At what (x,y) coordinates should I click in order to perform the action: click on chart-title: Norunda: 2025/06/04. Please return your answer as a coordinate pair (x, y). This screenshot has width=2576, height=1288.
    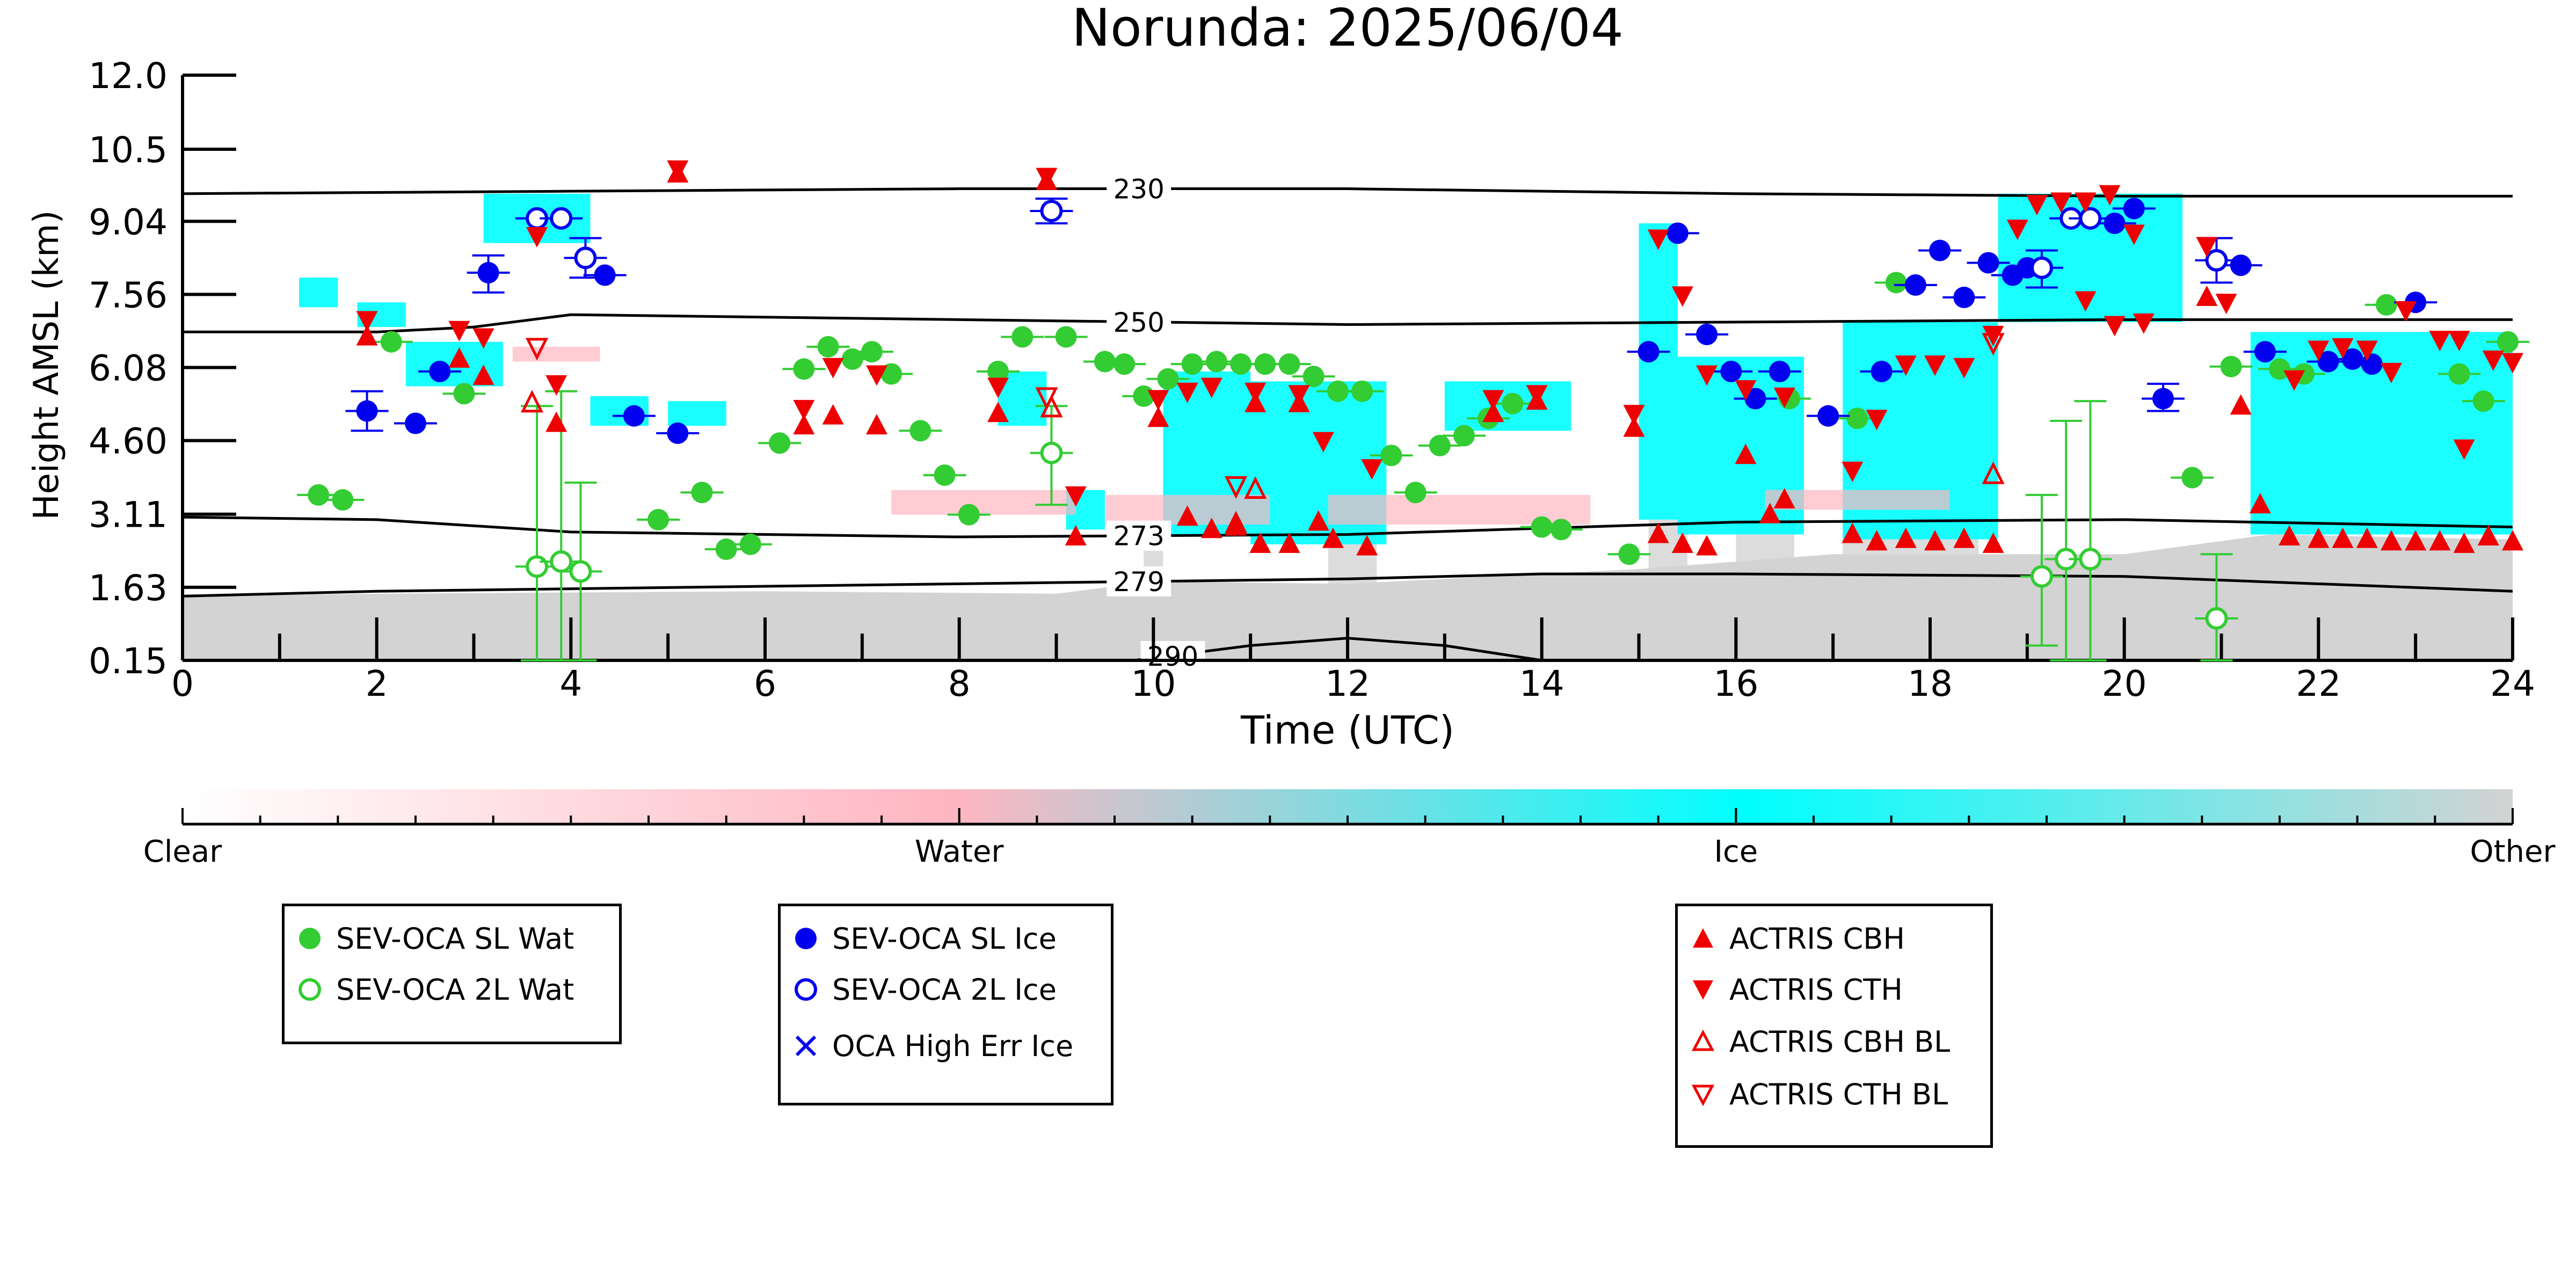
    Looking at the image, I should click on (1348, 29).